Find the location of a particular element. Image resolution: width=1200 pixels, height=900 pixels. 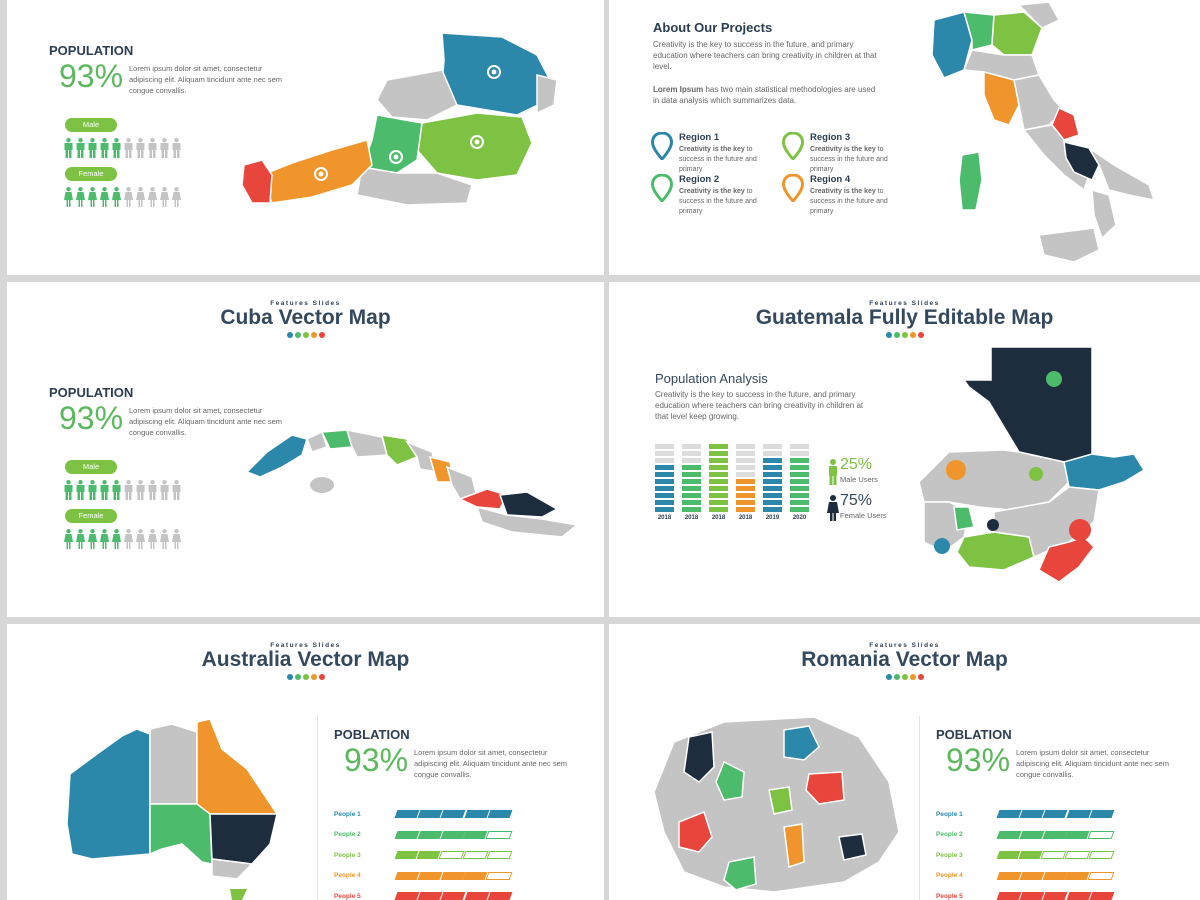

map-region-sa is located at coordinates (181, 834).